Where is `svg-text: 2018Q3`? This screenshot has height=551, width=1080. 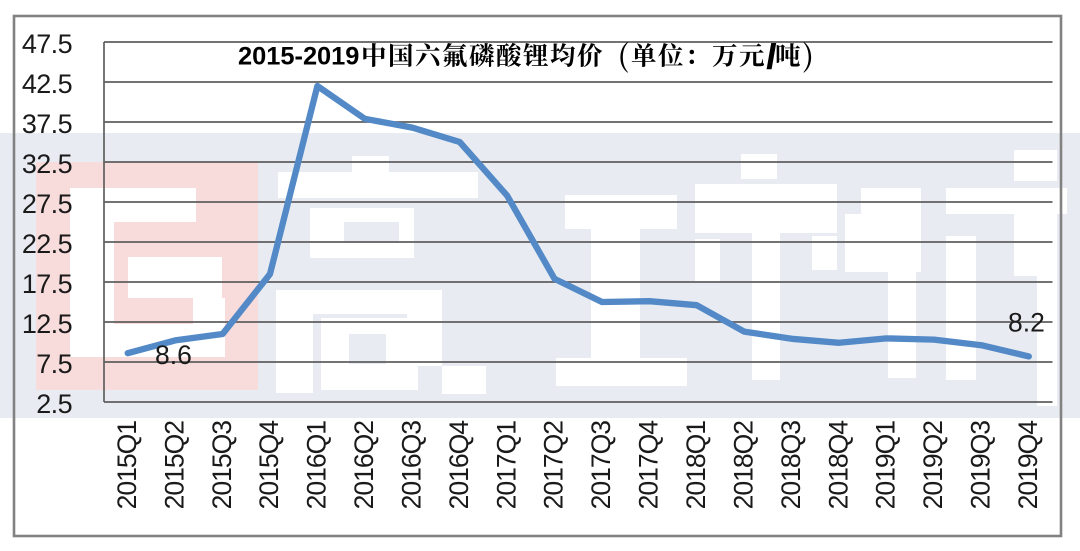
svg-text: 2018Q3 is located at coordinates (791, 465).